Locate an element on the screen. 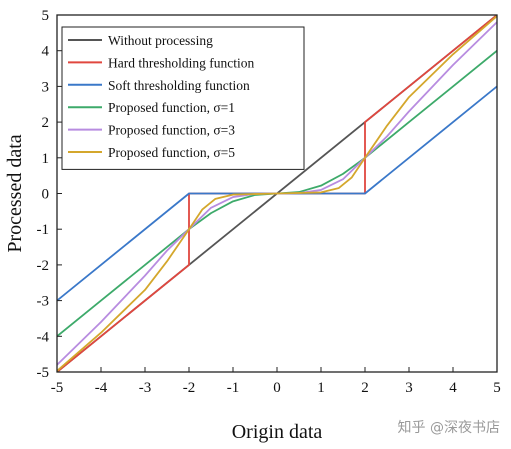 The image size is (511, 449). legend-label-4: Proposed function, σ=3 is located at coordinates (171, 130).